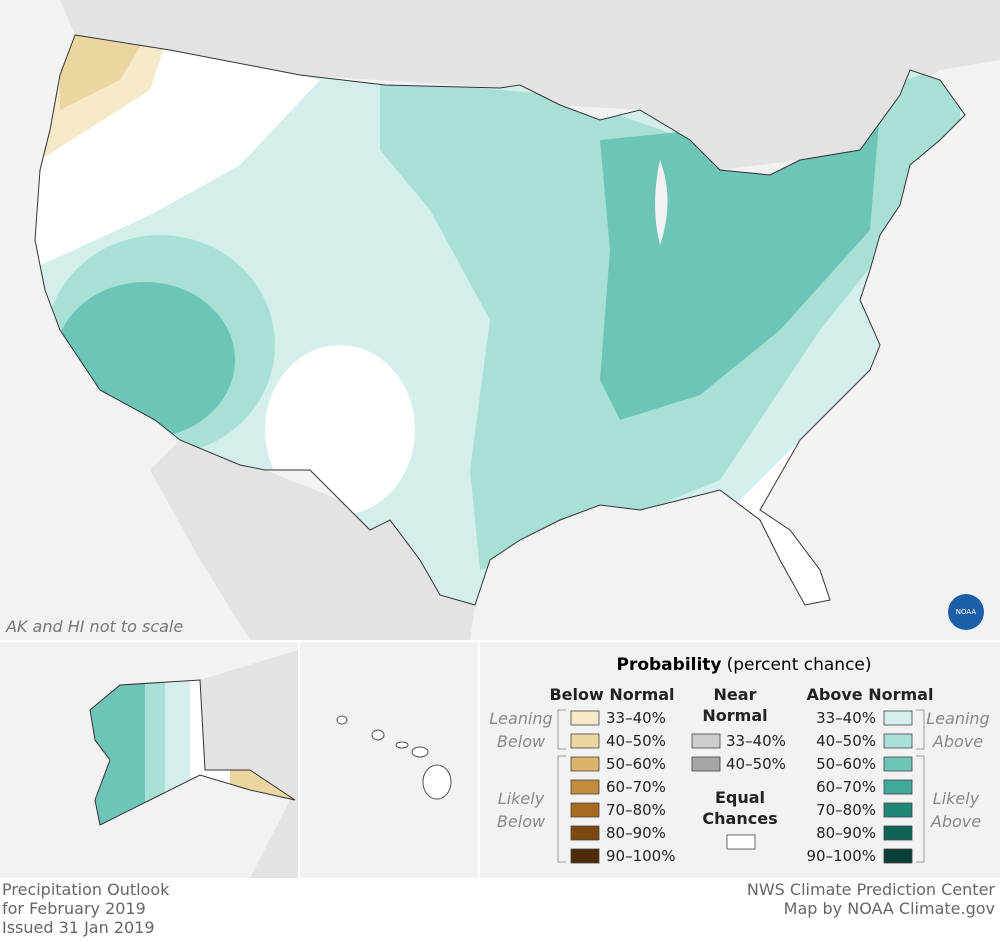 The height and width of the screenshot is (942, 1000). I want to click on below-heading: Below Normal, so click(611, 694).